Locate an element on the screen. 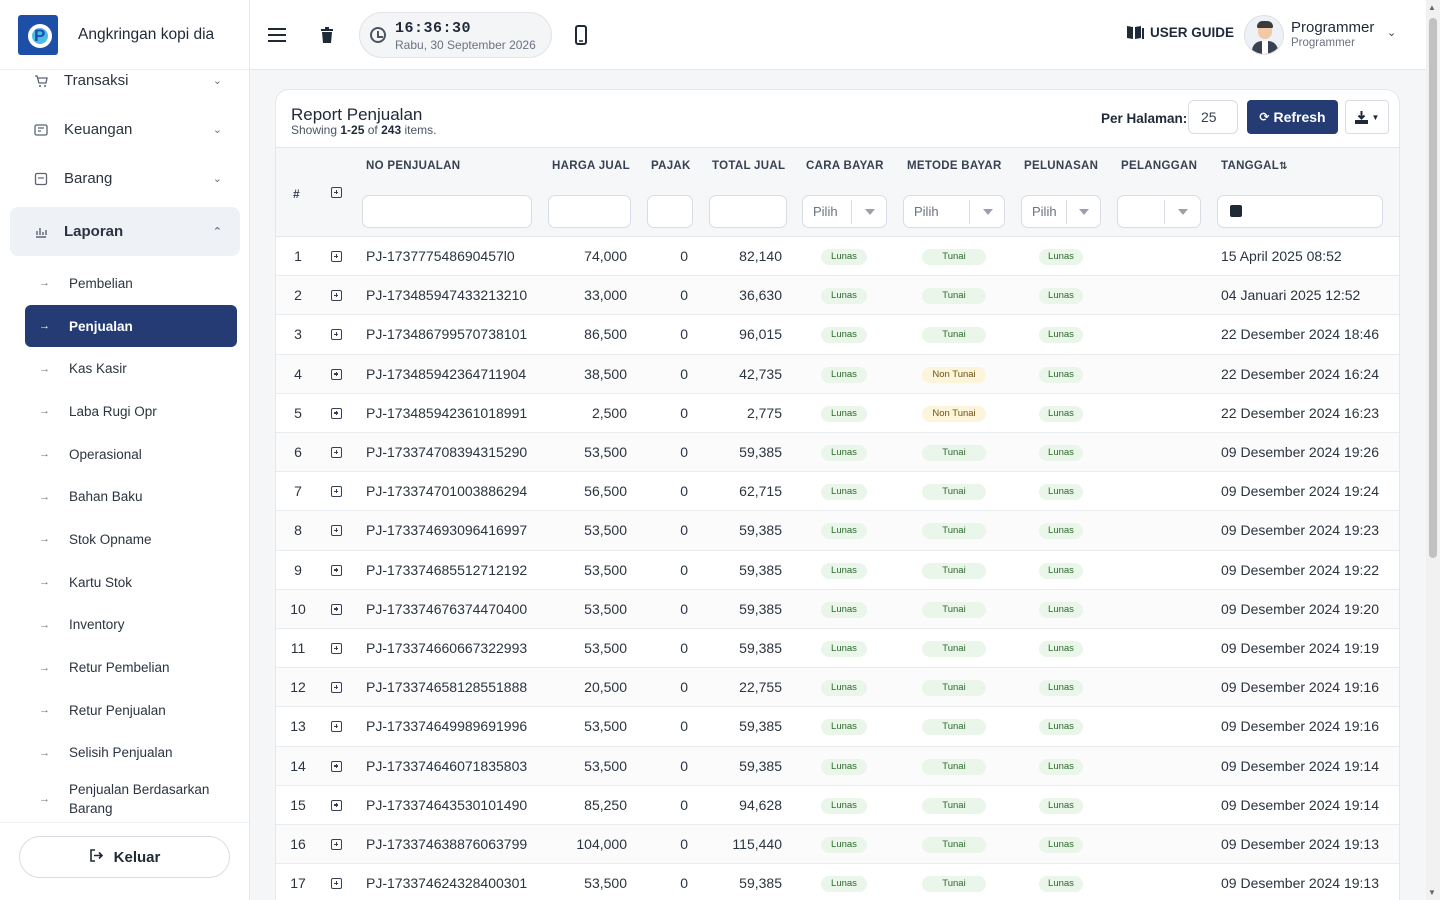  sidebar-subitem-penjualan: → Penjualan is located at coordinates (131, 326).